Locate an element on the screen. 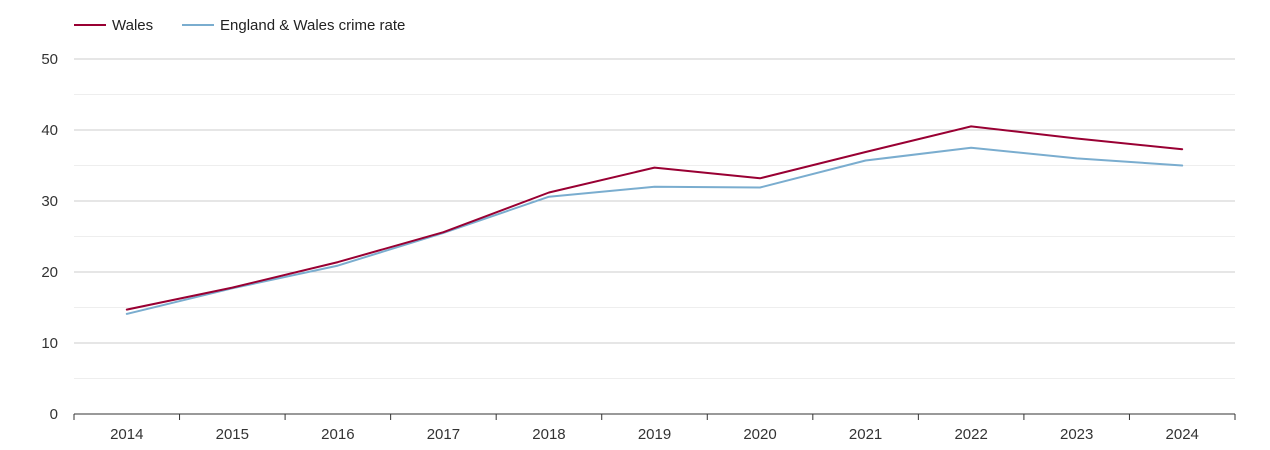 Image resolution: width=1270 pixels, height=450 pixels. legend-item-england-wales: England & Wales crime rate is located at coordinates (293, 25).